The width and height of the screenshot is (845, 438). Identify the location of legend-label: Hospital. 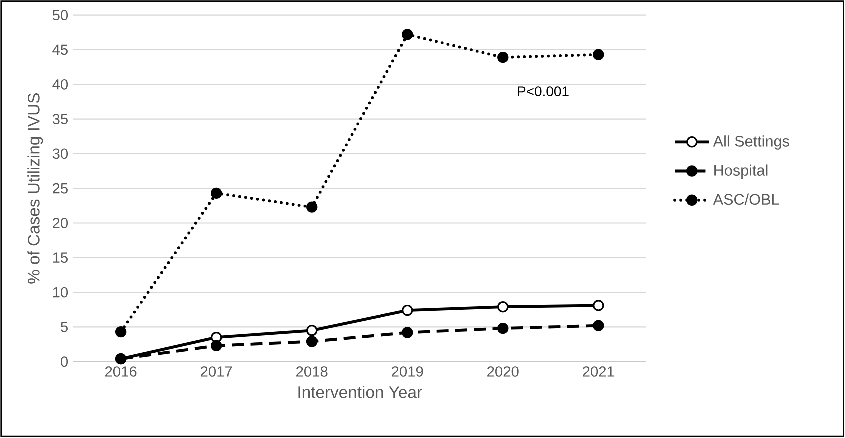
(741, 172).